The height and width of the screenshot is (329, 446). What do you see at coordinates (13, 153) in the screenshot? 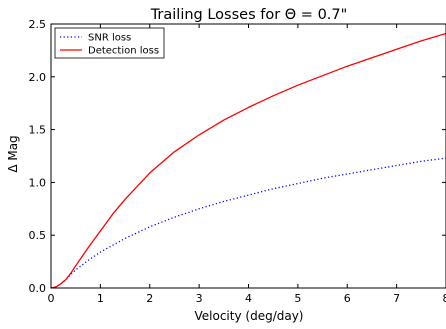
I see `y-axis-label: Δ Mag` at bounding box center [13, 153].